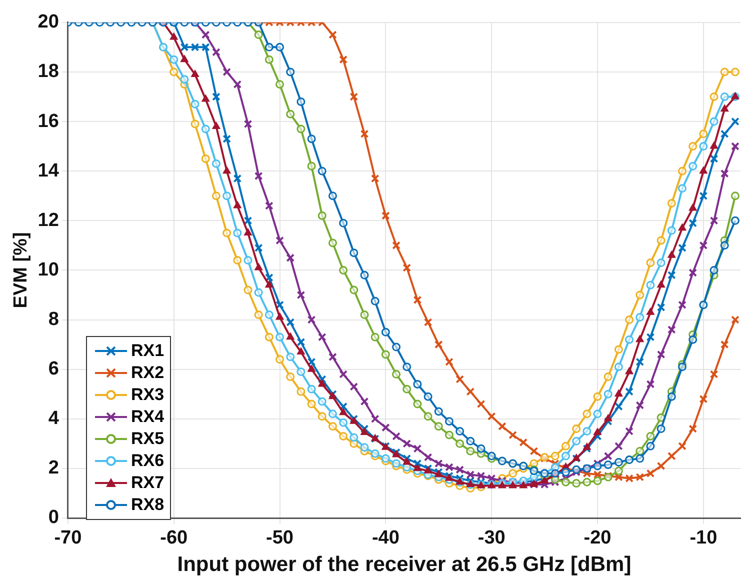 The height and width of the screenshot is (586, 755). I want to click on y-tick-label: 14, so click(49, 171).